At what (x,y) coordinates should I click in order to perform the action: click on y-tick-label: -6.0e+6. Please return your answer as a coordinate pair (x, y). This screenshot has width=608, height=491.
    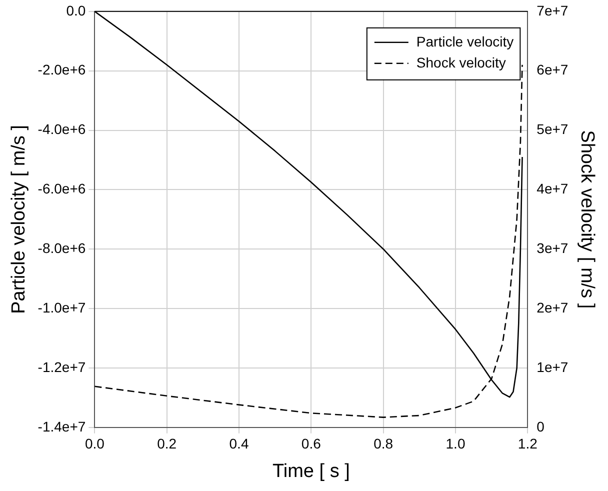
    Looking at the image, I should click on (62, 188).